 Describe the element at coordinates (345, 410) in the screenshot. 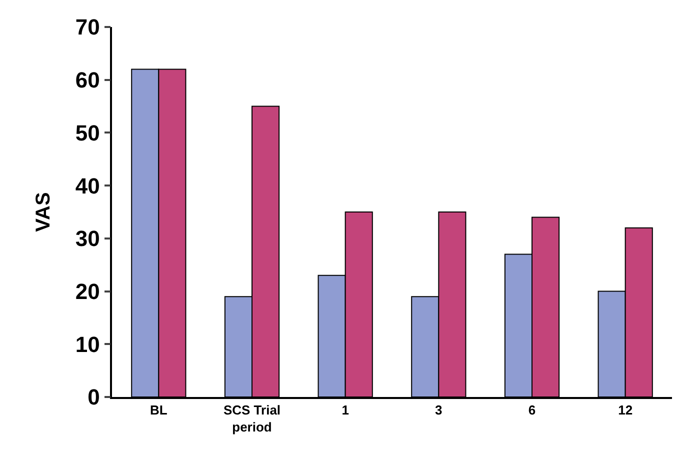

I see `x-tick-label: 1` at that location.